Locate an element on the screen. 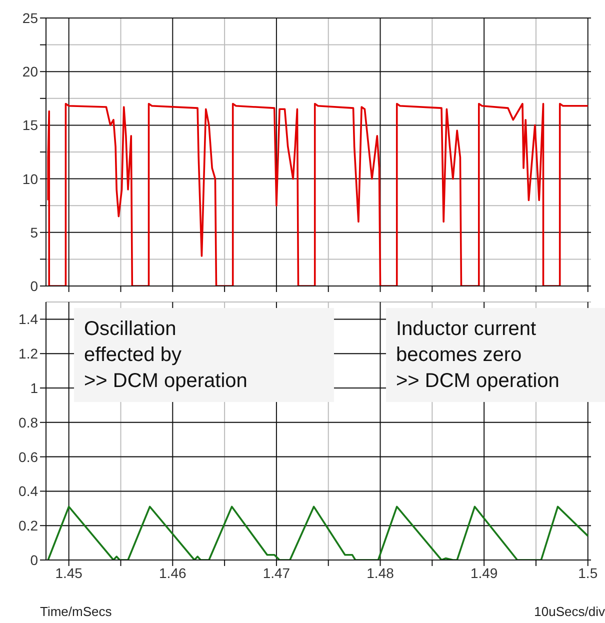 The image size is (605, 623). y-tick-label: 0.4 is located at coordinates (28, 491).